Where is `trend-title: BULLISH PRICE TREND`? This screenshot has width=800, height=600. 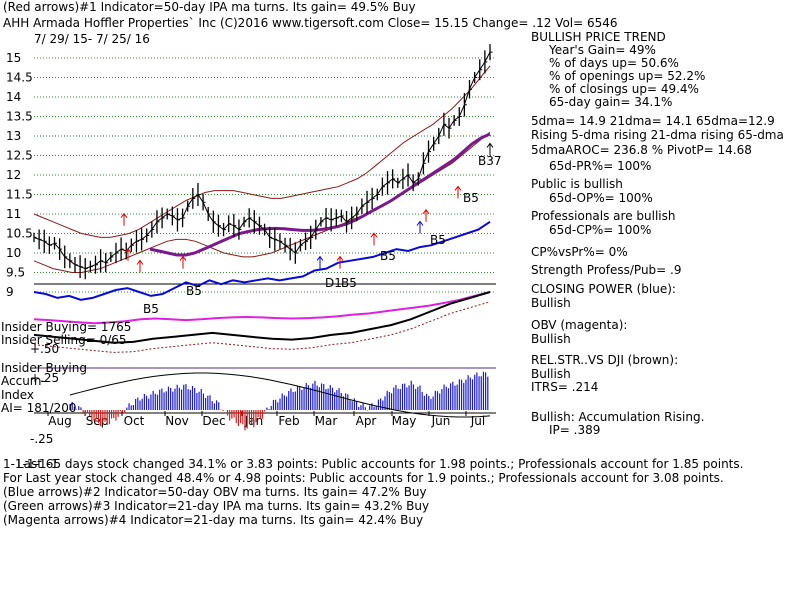
trend-title: BULLISH PRICE TREND is located at coordinates (598, 37).